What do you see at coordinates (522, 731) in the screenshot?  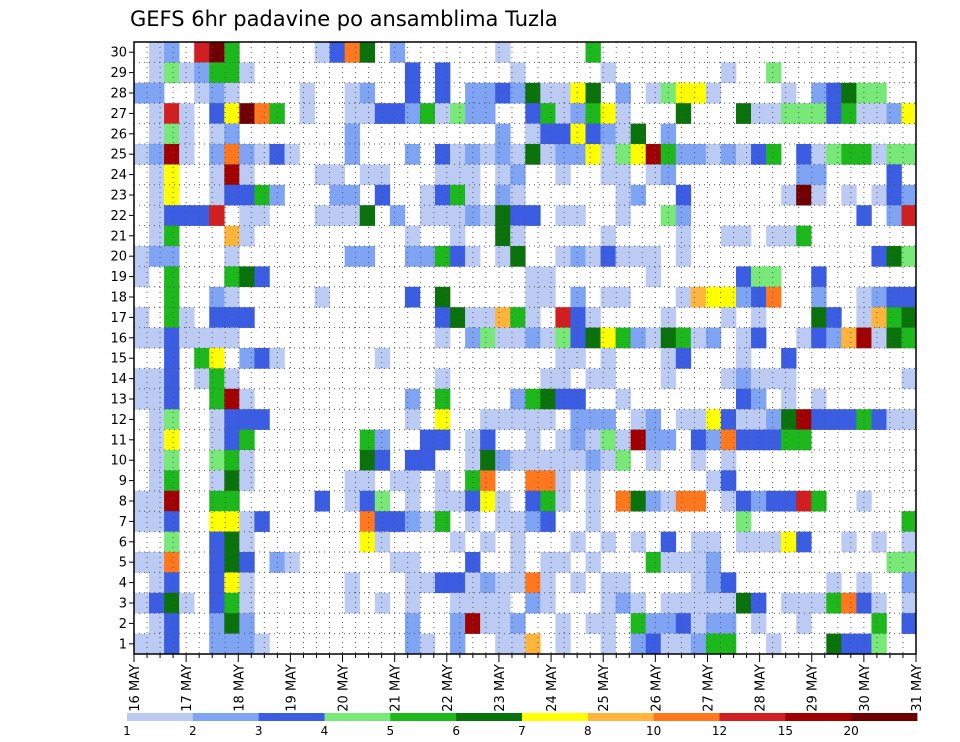 I see `colorbar-label: 7` at bounding box center [522, 731].